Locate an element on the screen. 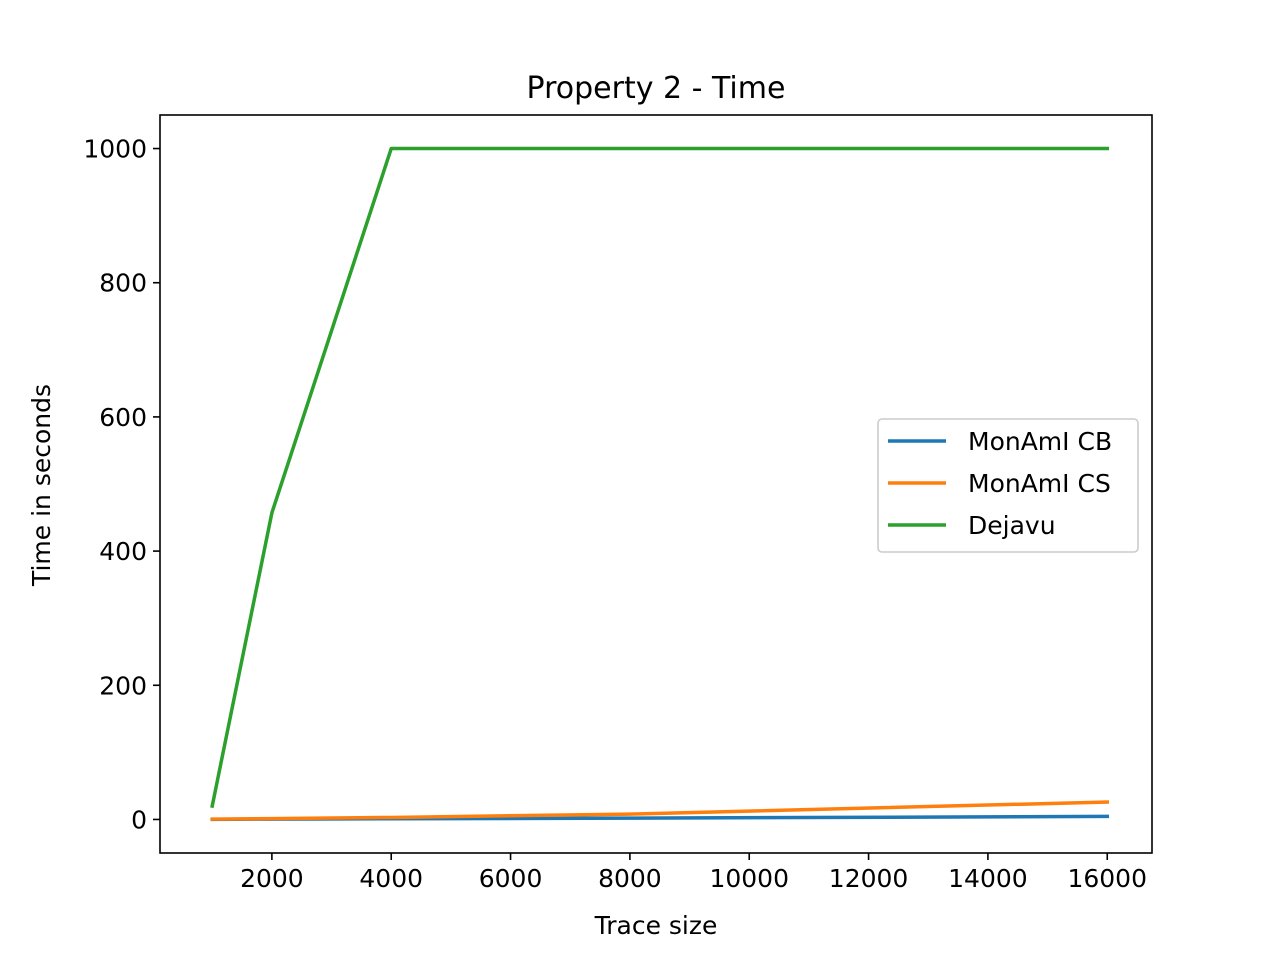 The image size is (1280, 960). legend-label: MonAmI CS is located at coordinates (1039, 483).